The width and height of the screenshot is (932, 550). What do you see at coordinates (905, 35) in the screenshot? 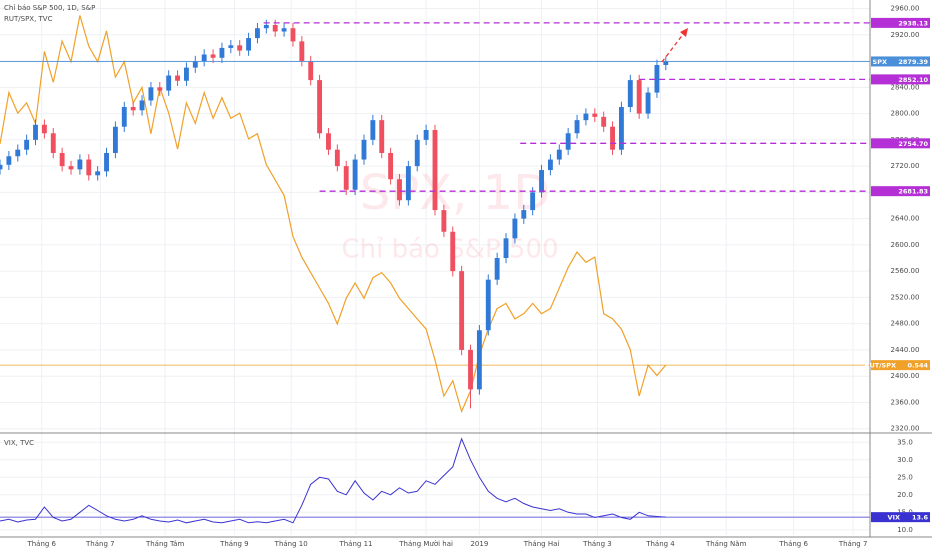
I see `y-tick-label: 2920.00` at bounding box center [905, 35].